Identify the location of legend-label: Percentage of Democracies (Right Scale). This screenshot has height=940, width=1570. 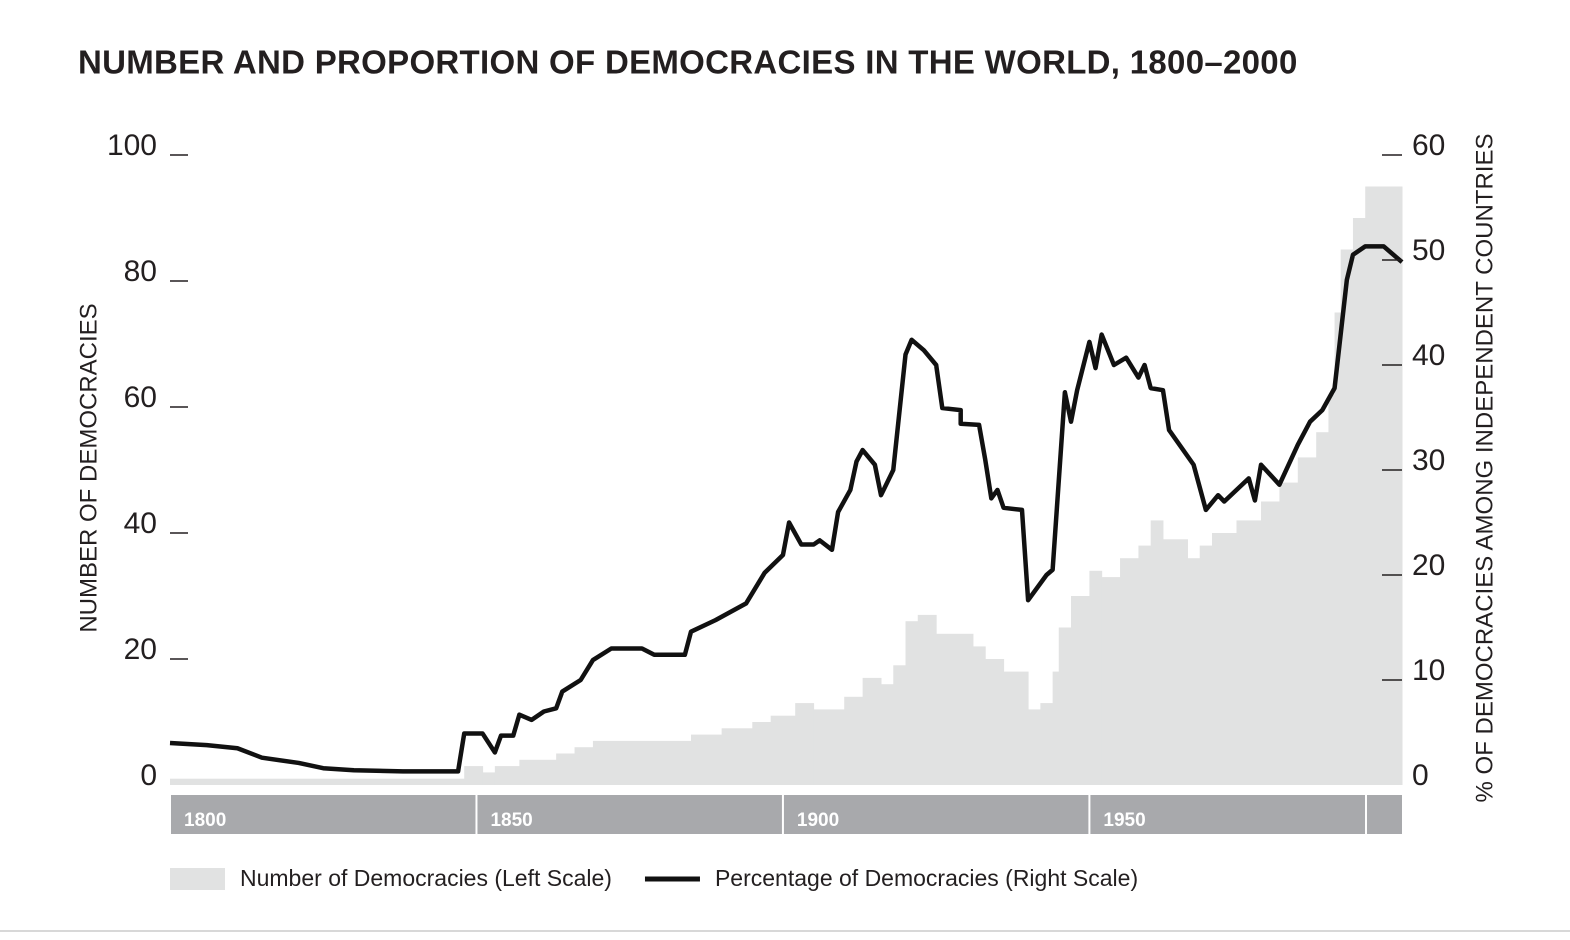
(926, 878).